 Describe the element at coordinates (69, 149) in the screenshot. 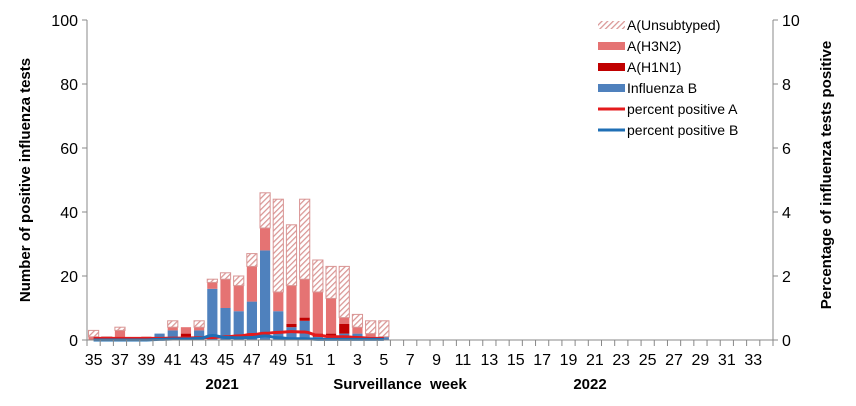

I see `y-tick-label: 60` at that location.